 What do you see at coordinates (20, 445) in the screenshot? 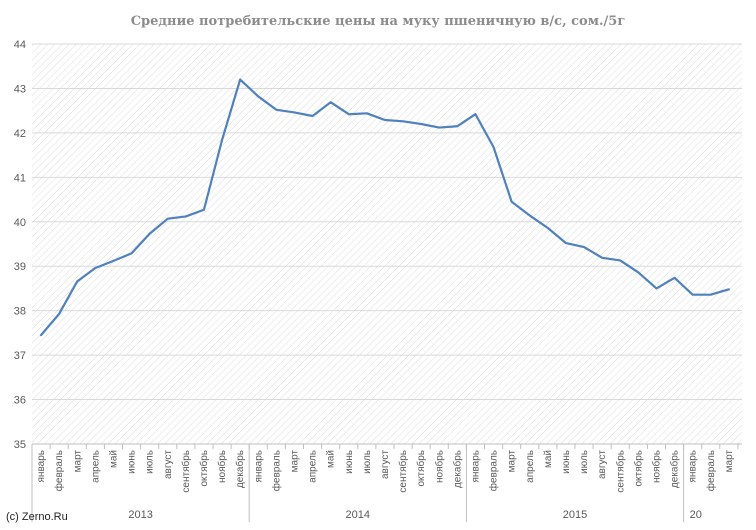
I see `y-tick-label: 35` at bounding box center [20, 445].